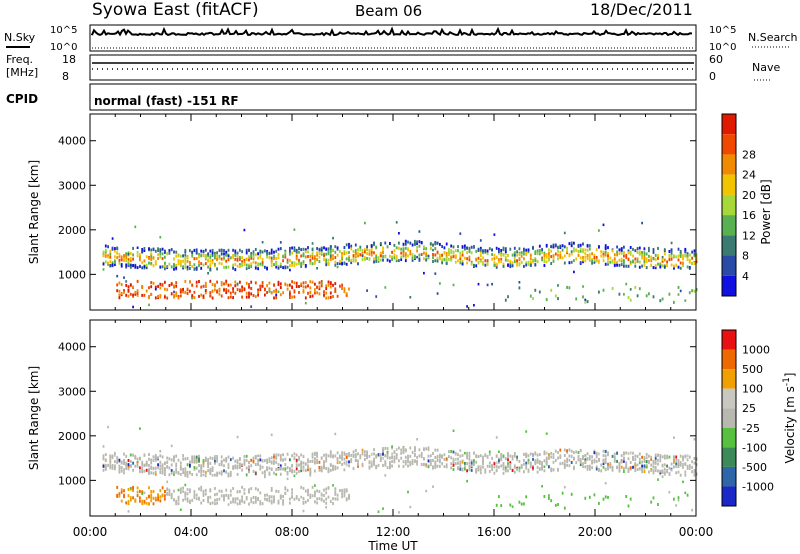 This screenshot has width=800, height=554. I want to click on nsky-tick-bottom: 10^0, so click(63, 47).